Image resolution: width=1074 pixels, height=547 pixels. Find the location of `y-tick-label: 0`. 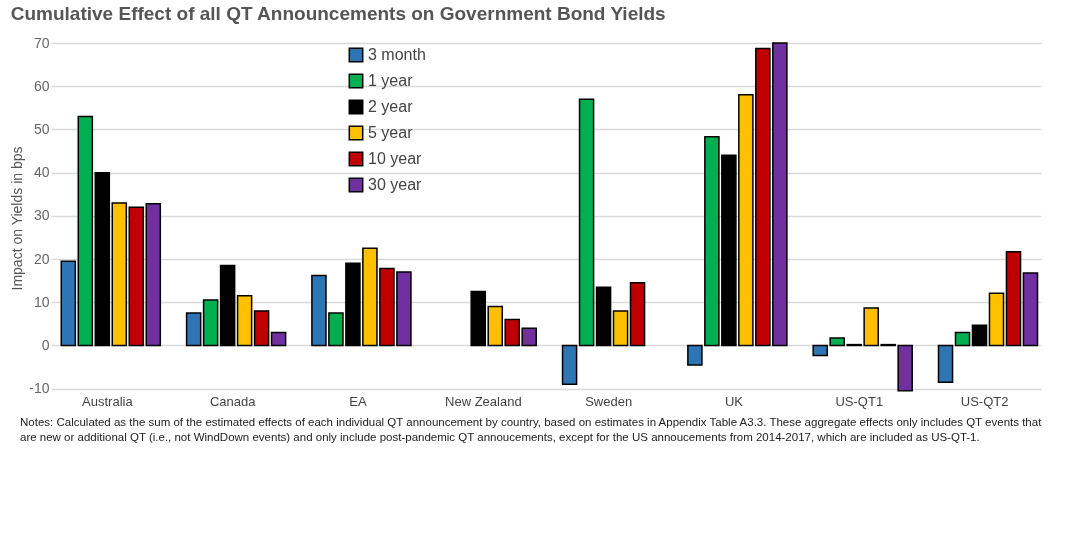

y-tick-label: 0 is located at coordinates (45, 344).